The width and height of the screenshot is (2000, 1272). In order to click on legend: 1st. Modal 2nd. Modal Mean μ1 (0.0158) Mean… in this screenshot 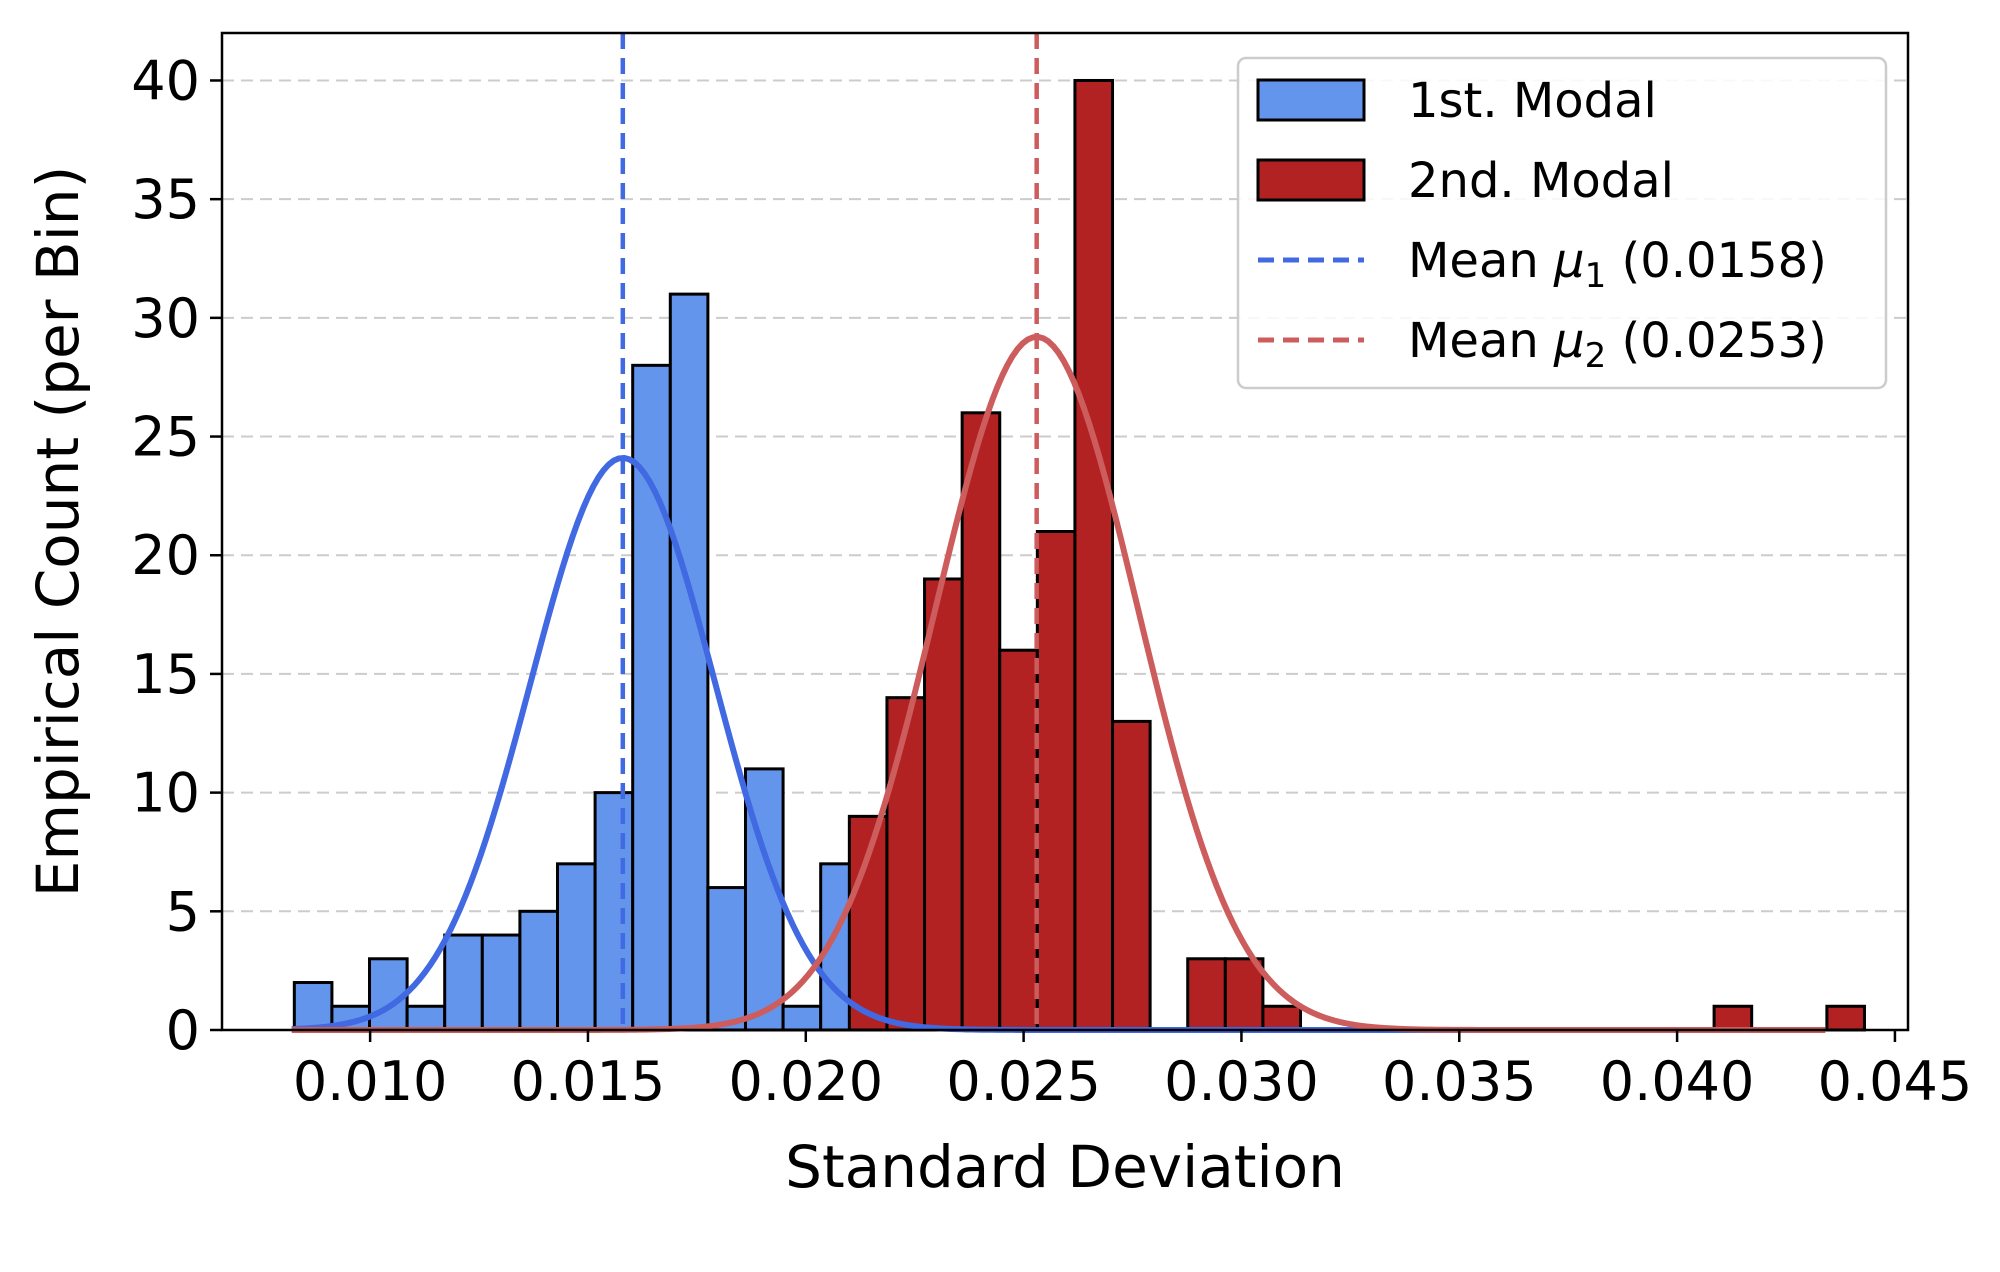, I will do `click(1562, 223)`.